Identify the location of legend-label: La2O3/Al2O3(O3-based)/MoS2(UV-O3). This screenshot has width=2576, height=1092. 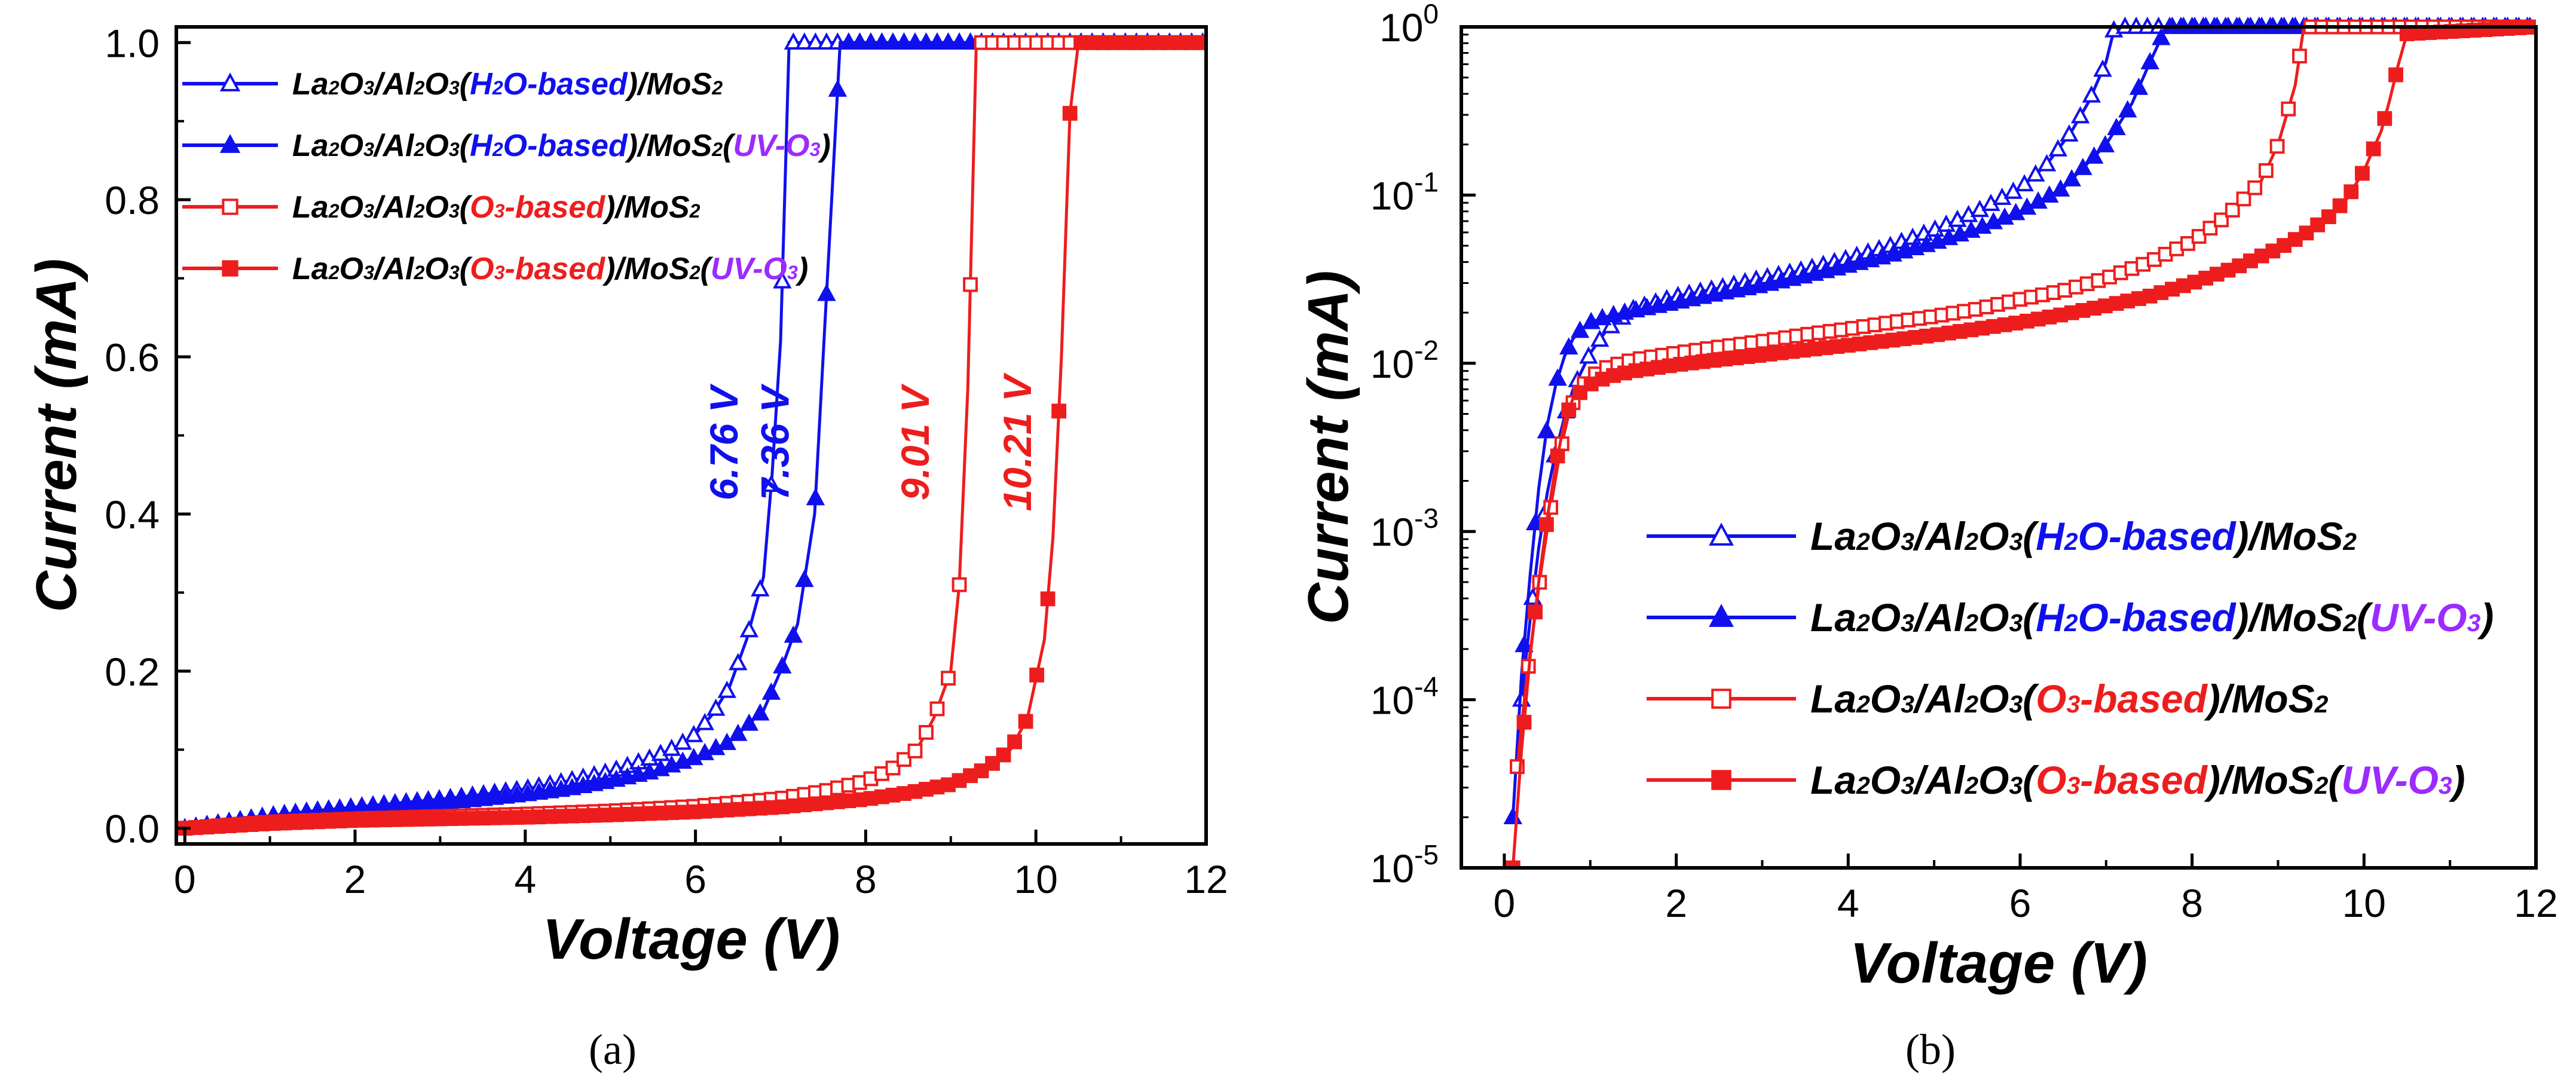
(550, 269).